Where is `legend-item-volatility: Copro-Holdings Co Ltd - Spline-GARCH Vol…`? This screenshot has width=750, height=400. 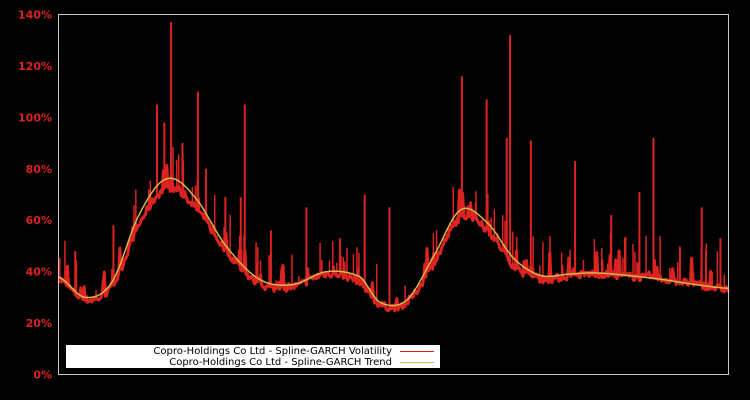 legend-item-volatility: Copro-Holdings Co Ltd - Spline-GARCH Vol… is located at coordinates (296, 351).